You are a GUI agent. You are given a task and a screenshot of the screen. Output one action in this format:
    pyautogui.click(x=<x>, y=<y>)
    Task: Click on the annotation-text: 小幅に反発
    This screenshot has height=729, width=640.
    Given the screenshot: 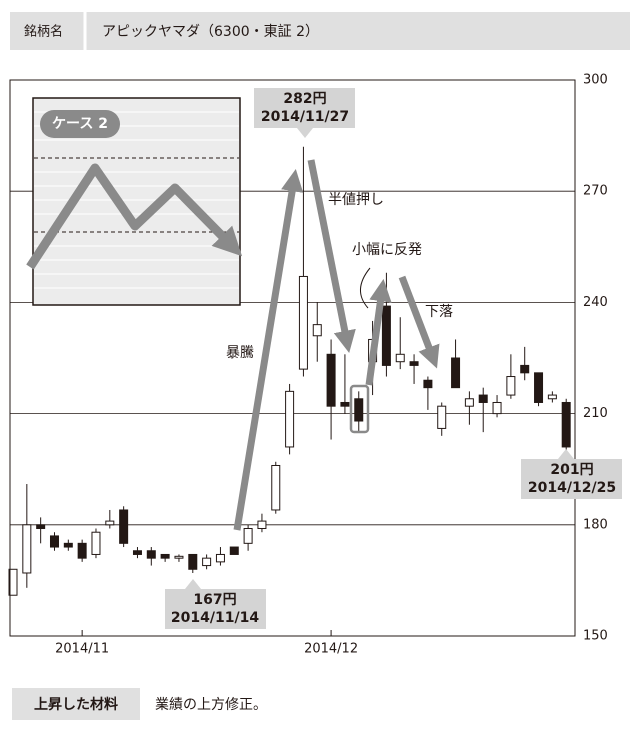 What is the action you would take?
    pyautogui.click(x=387, y=250)
    